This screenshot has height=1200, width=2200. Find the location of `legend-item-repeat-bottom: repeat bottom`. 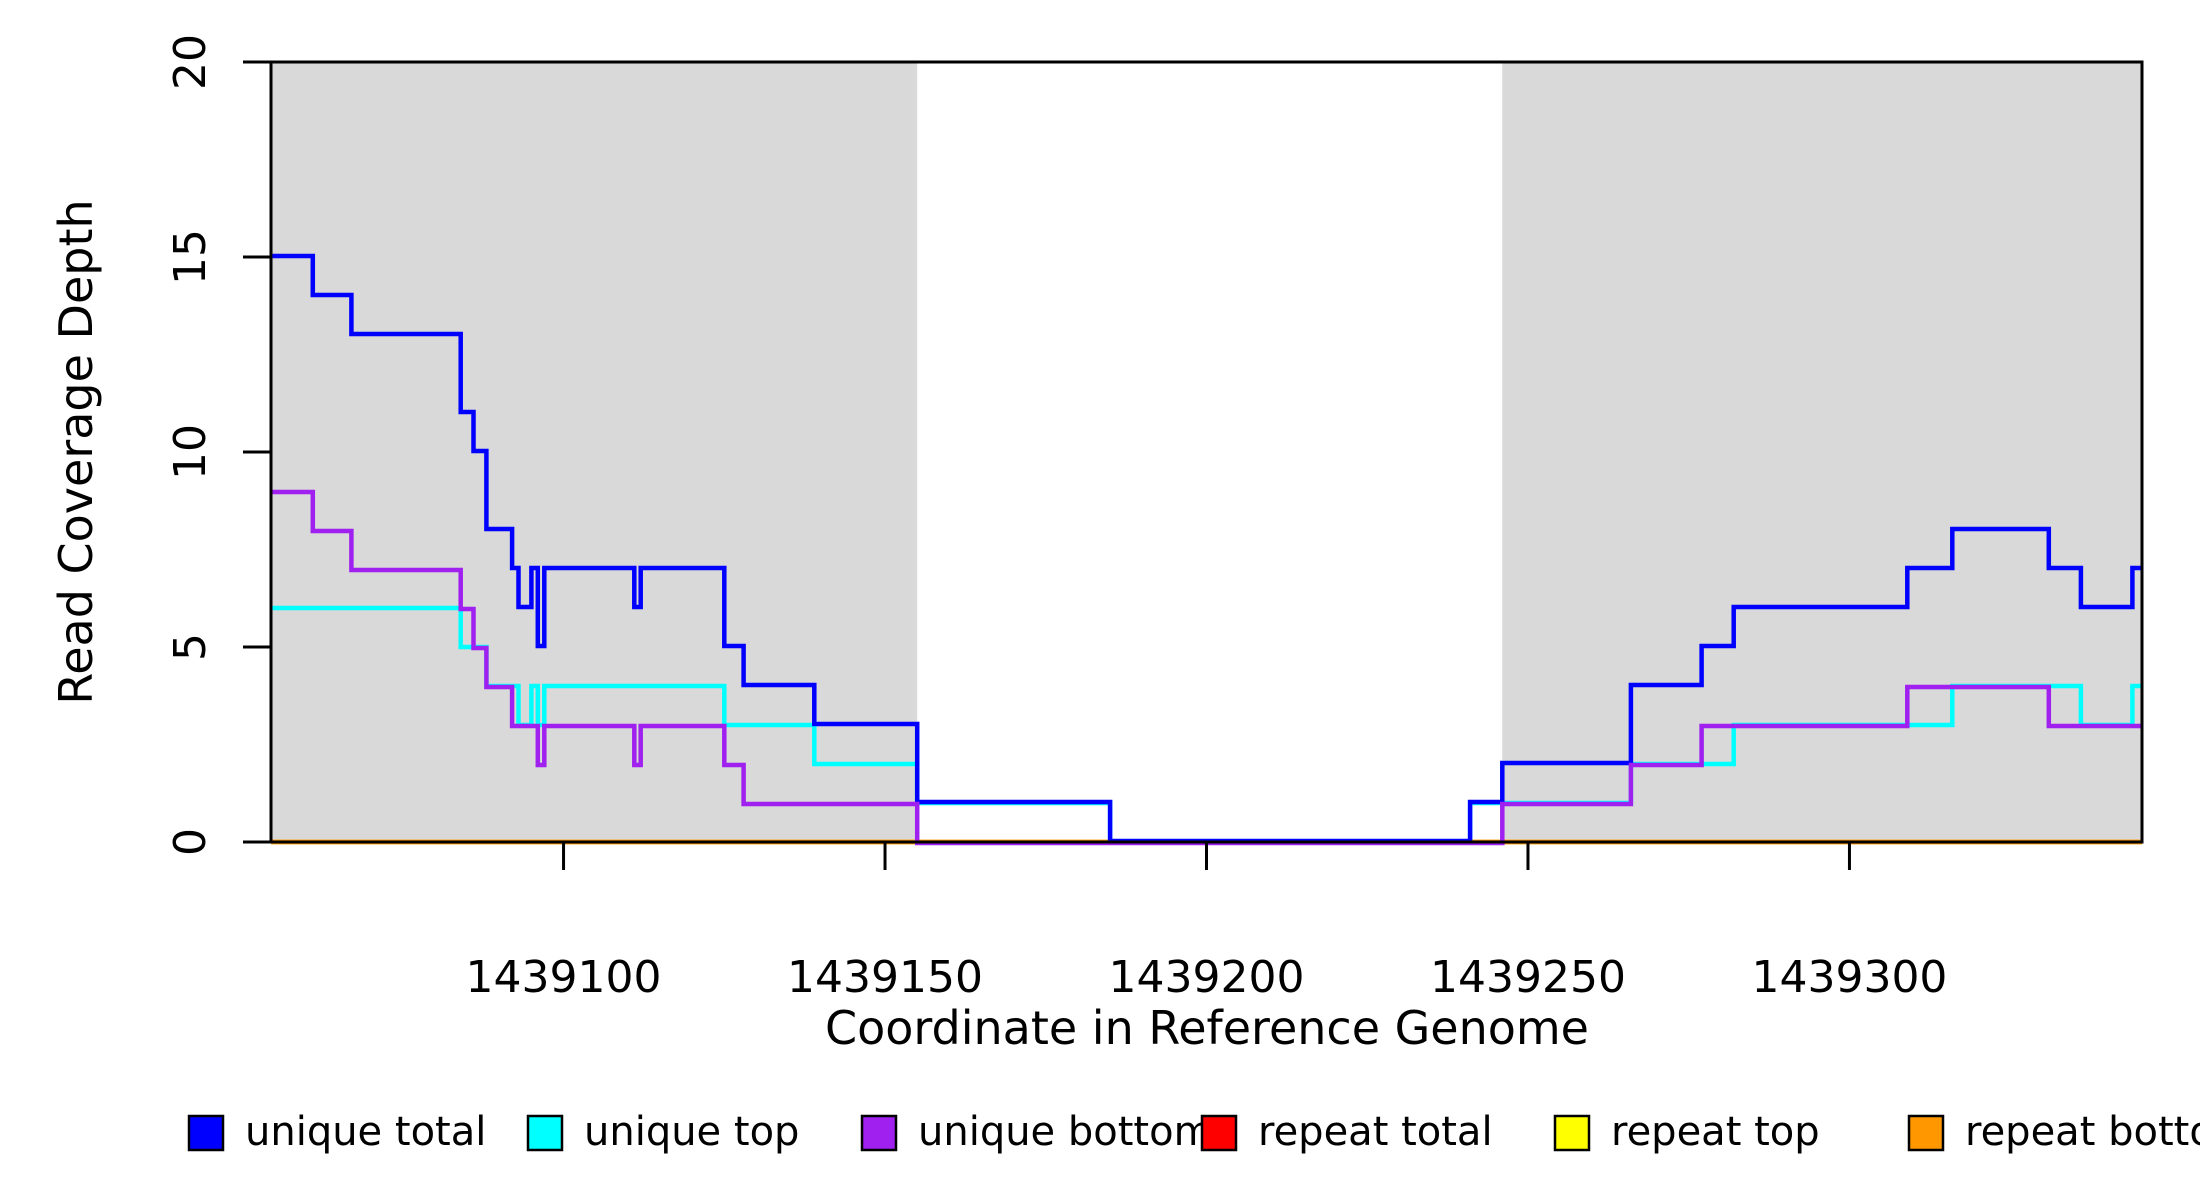

legend-item-repeat-bottom: repeat bottom is located at coordinates (2053, 1132).